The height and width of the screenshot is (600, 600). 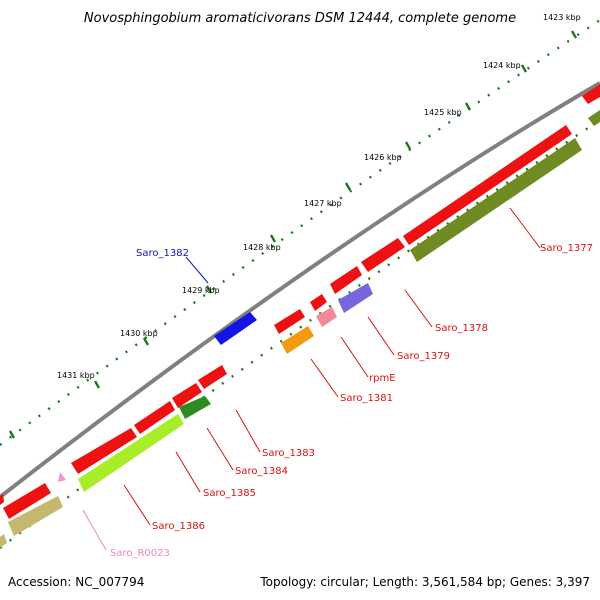 What do you see at coordinates (382, 378) in the screenshot?
I see `gene-label: rpmE` at bounding box center [382, 378].